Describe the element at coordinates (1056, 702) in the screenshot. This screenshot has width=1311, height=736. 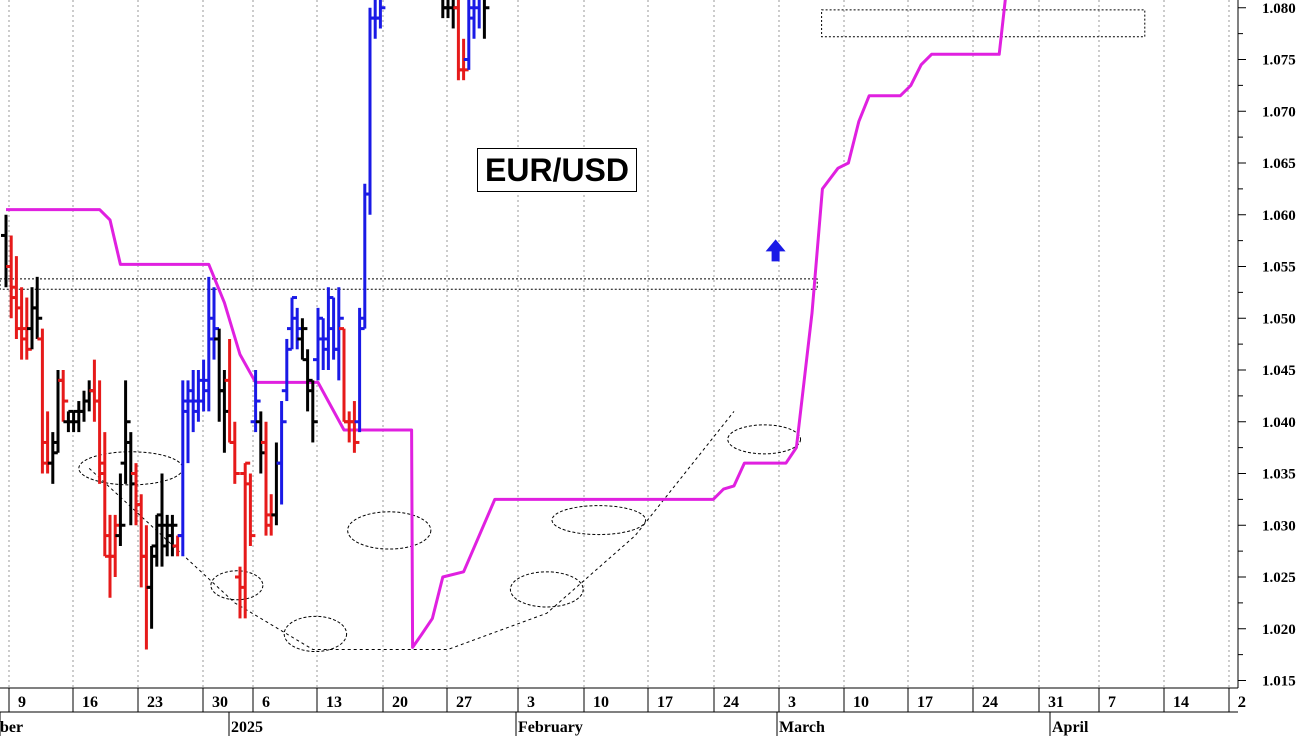
I see `x-tick-label: 31` at that location.